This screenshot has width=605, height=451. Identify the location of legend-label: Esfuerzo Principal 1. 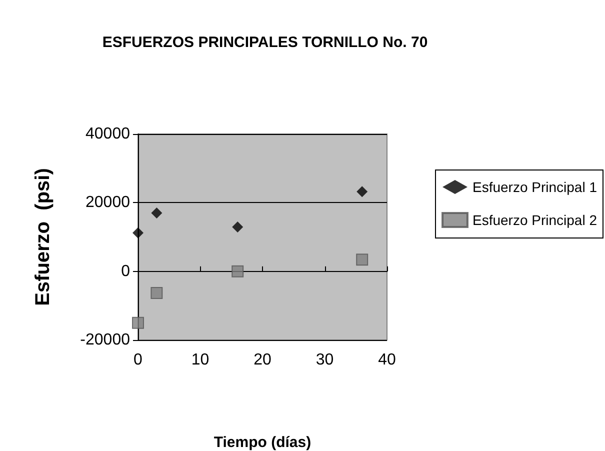
(535, 187).